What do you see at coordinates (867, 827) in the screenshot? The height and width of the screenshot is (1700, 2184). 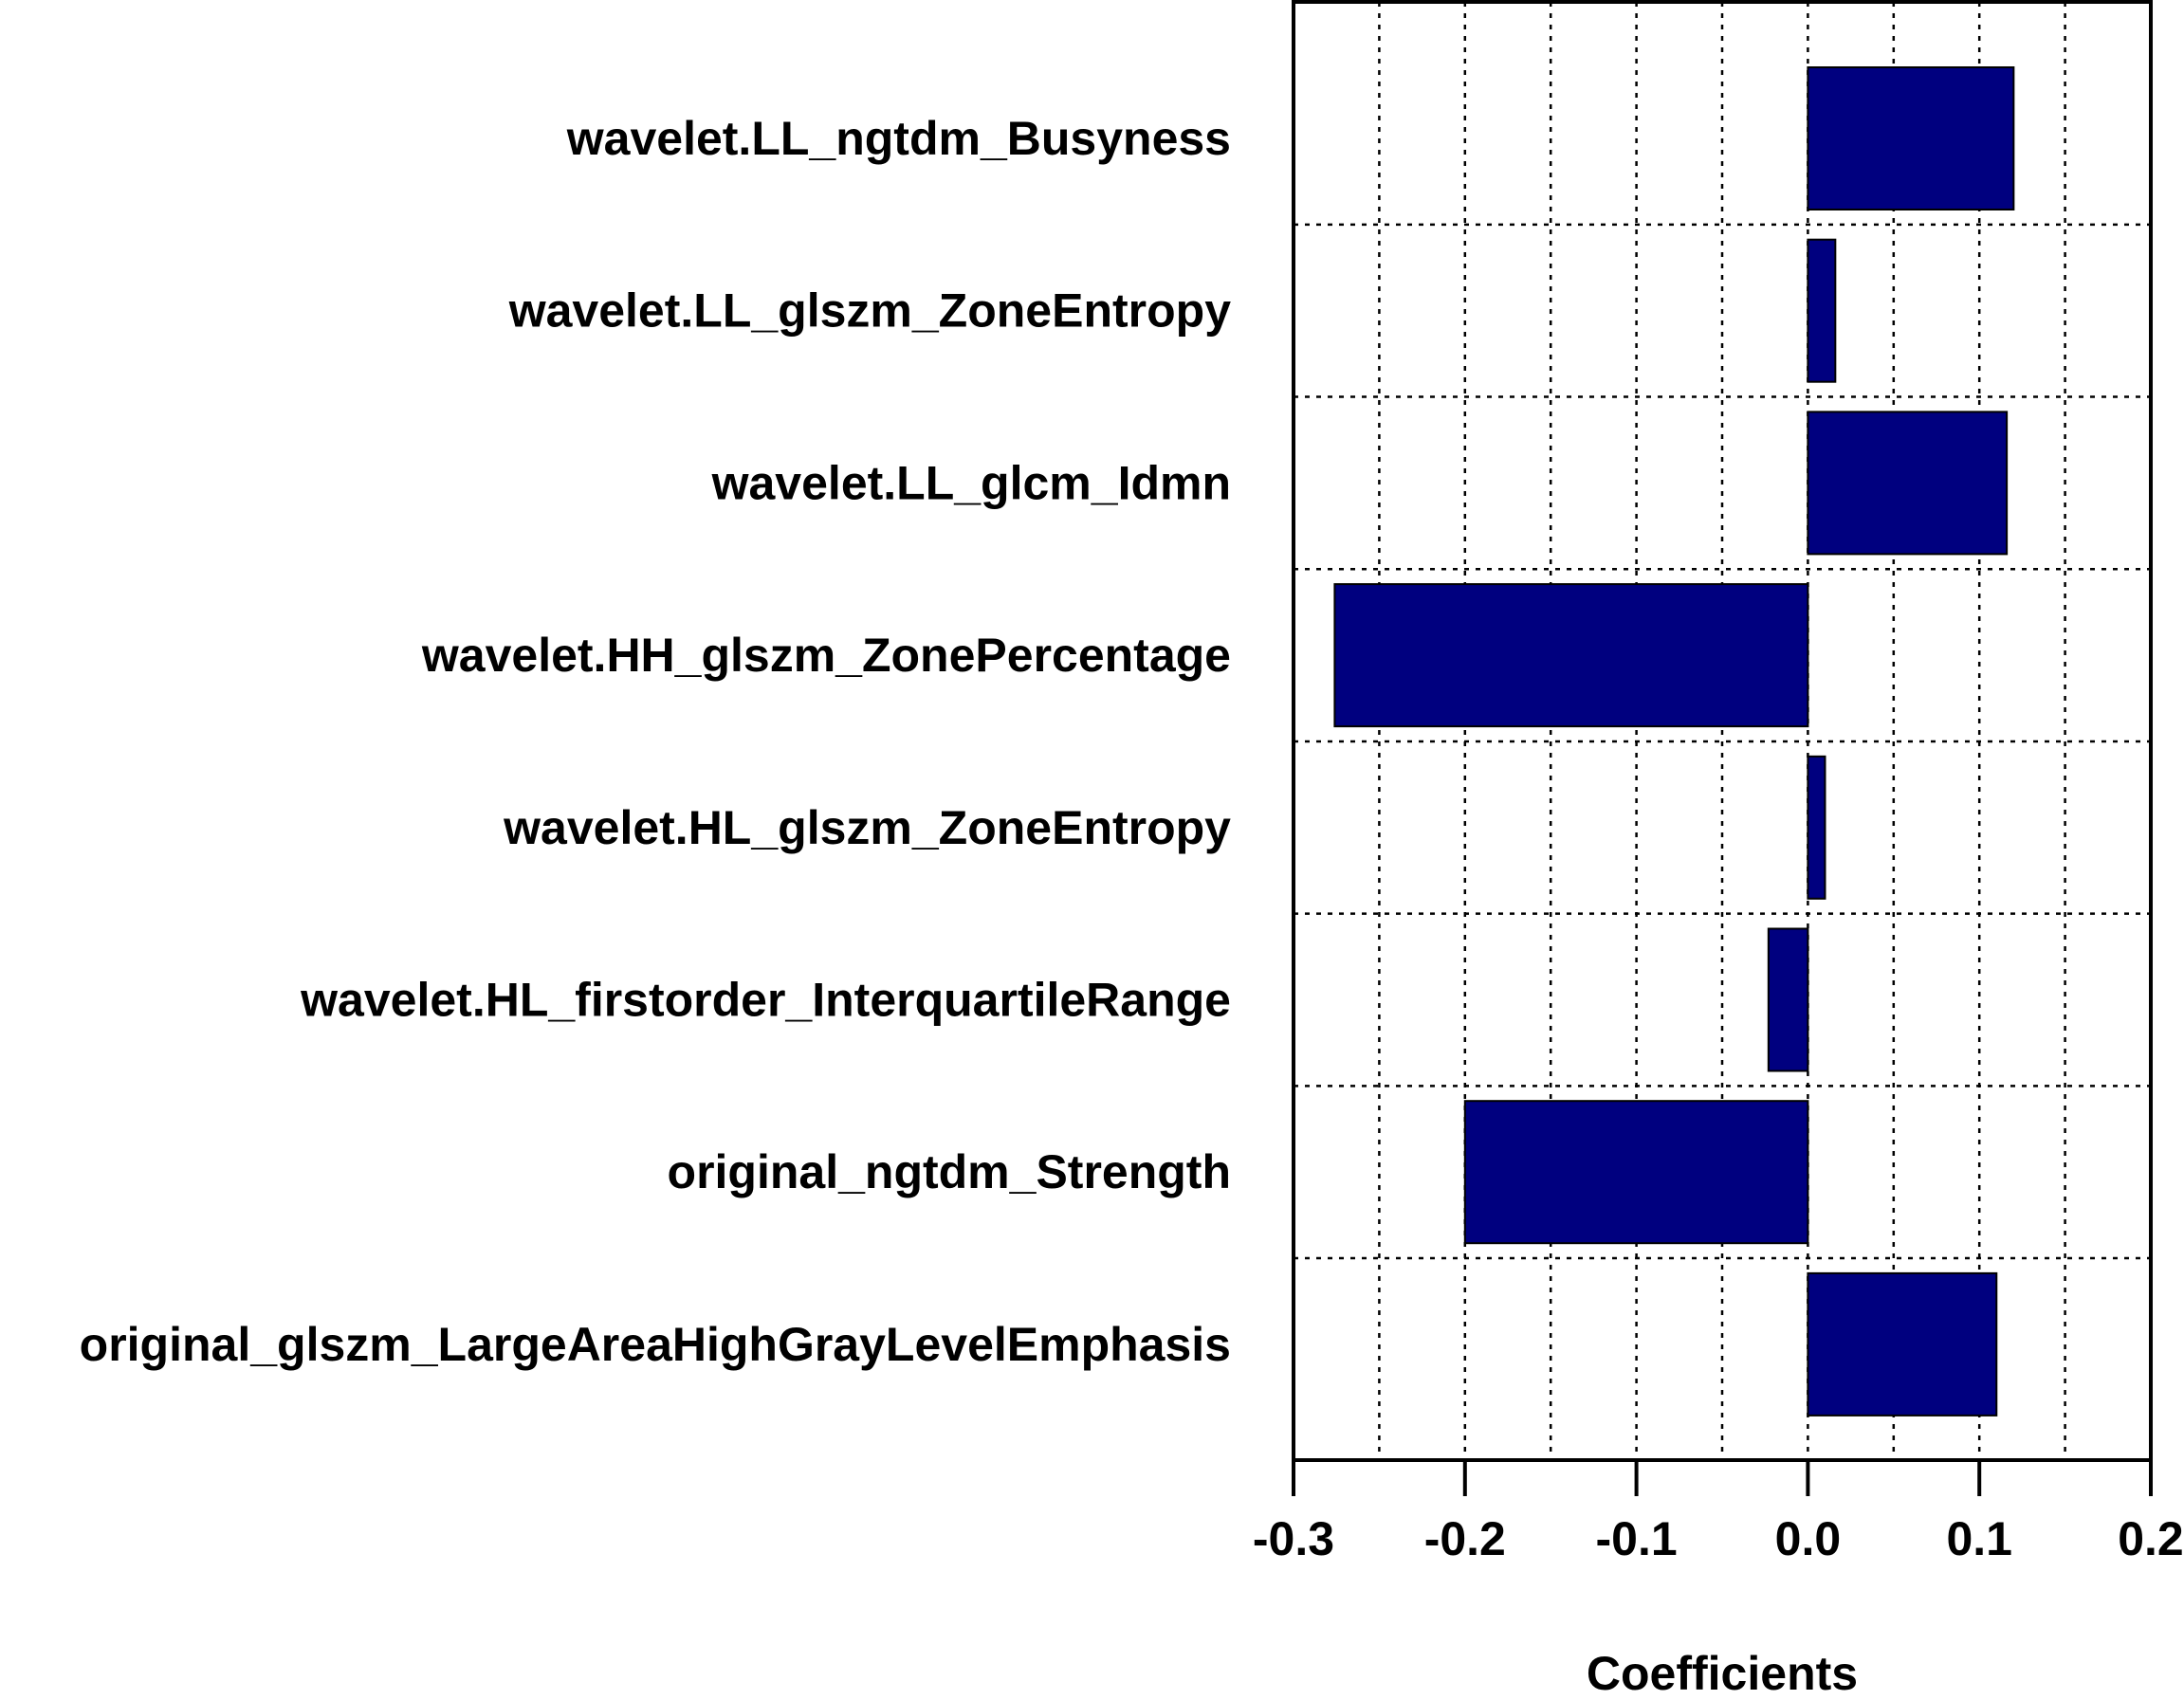 I see `category-label: wavelet.HL_glszm_ZoneEntropy` at bounding box center [867, 827].